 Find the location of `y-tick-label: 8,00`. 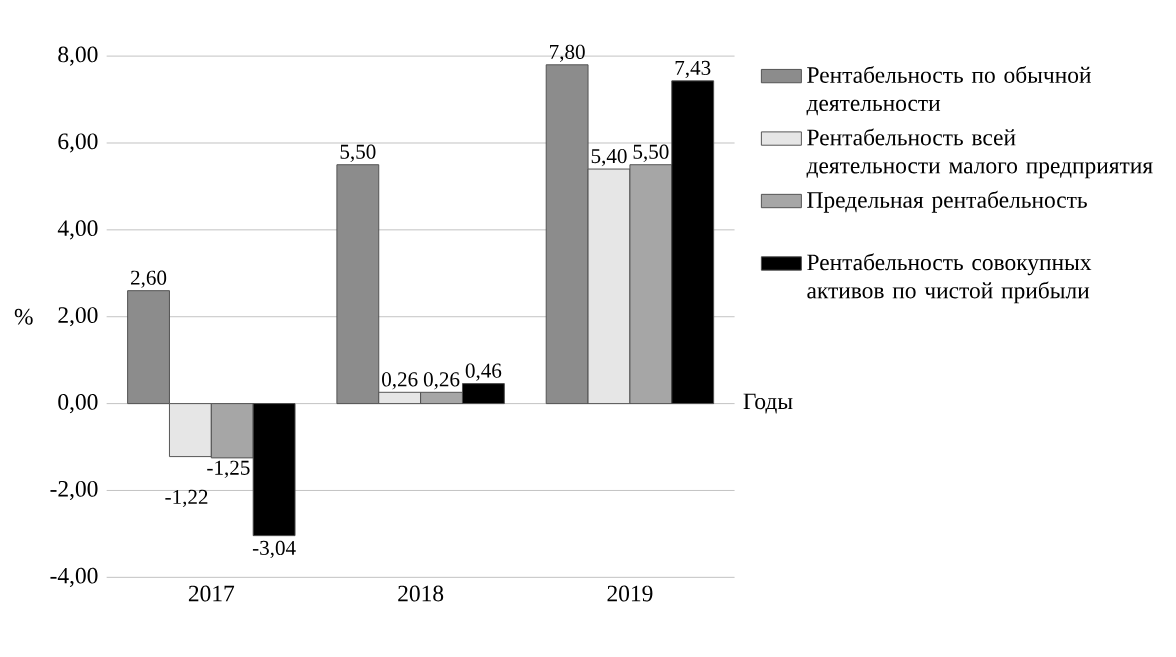

y-tick-label: 8,00 is located at coordinates (78, 56).